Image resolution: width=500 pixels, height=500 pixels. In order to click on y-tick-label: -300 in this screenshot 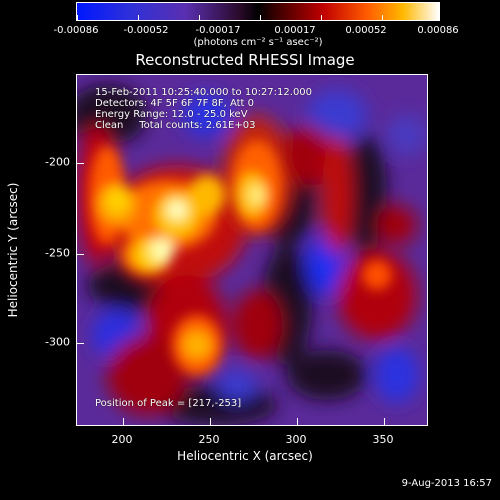, I will do `click(57, 342)`.